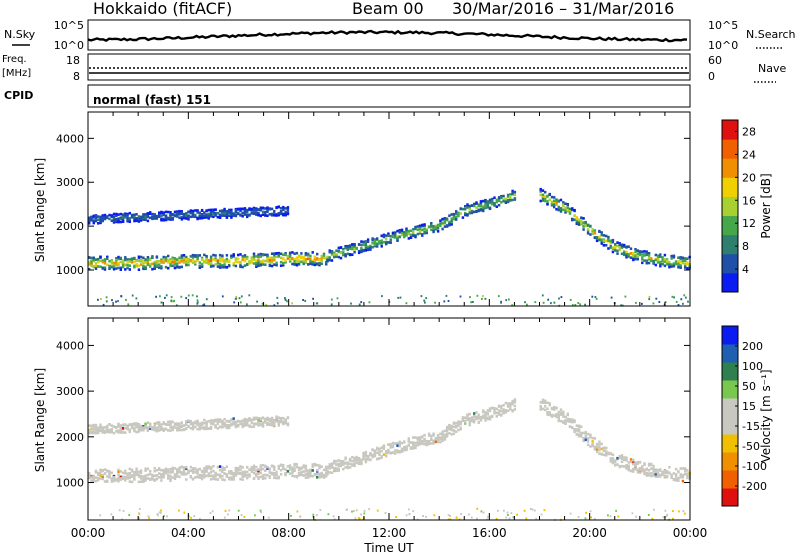  Describe the element at coordinates (730, 206) in the screenshot. I see `colorbar-frame` at that location.